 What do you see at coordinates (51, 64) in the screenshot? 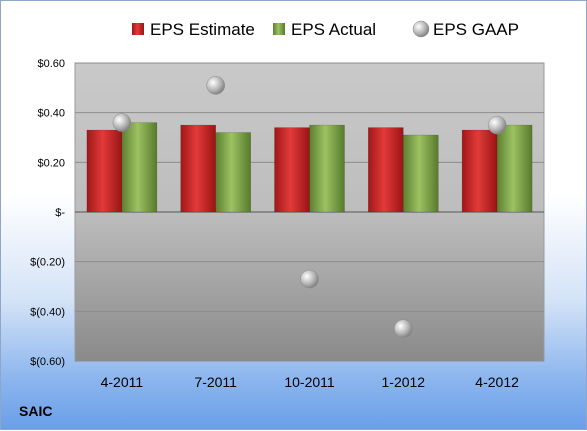
I see `y-tick-label: $0.60` at bounding box center [51, 64].